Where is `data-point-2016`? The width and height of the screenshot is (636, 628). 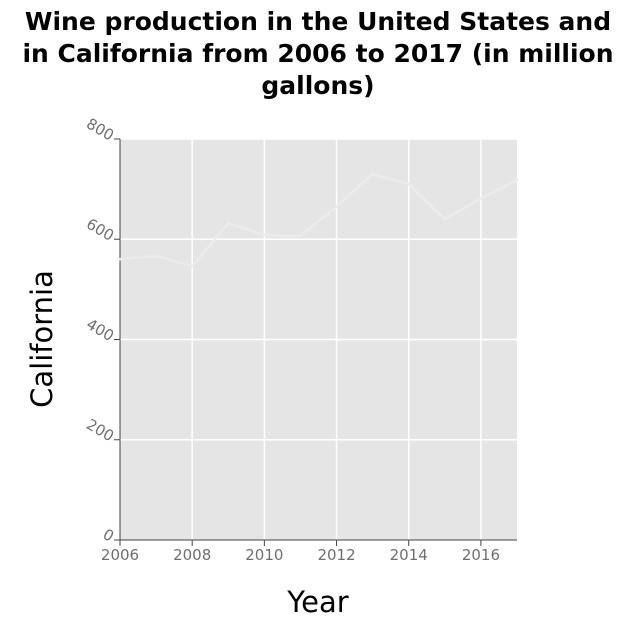
data-point-2016 is located at coordinates (481, 198).